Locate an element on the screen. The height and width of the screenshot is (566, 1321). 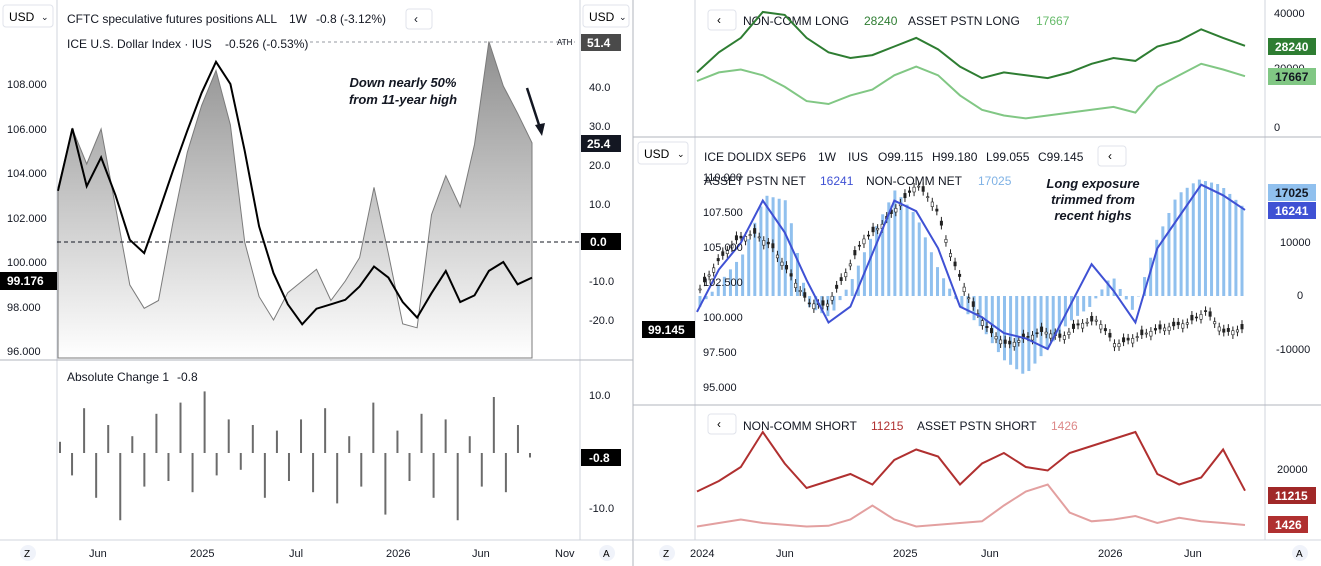
auto-scale-button-left: A is located at coordinates (607, 553).